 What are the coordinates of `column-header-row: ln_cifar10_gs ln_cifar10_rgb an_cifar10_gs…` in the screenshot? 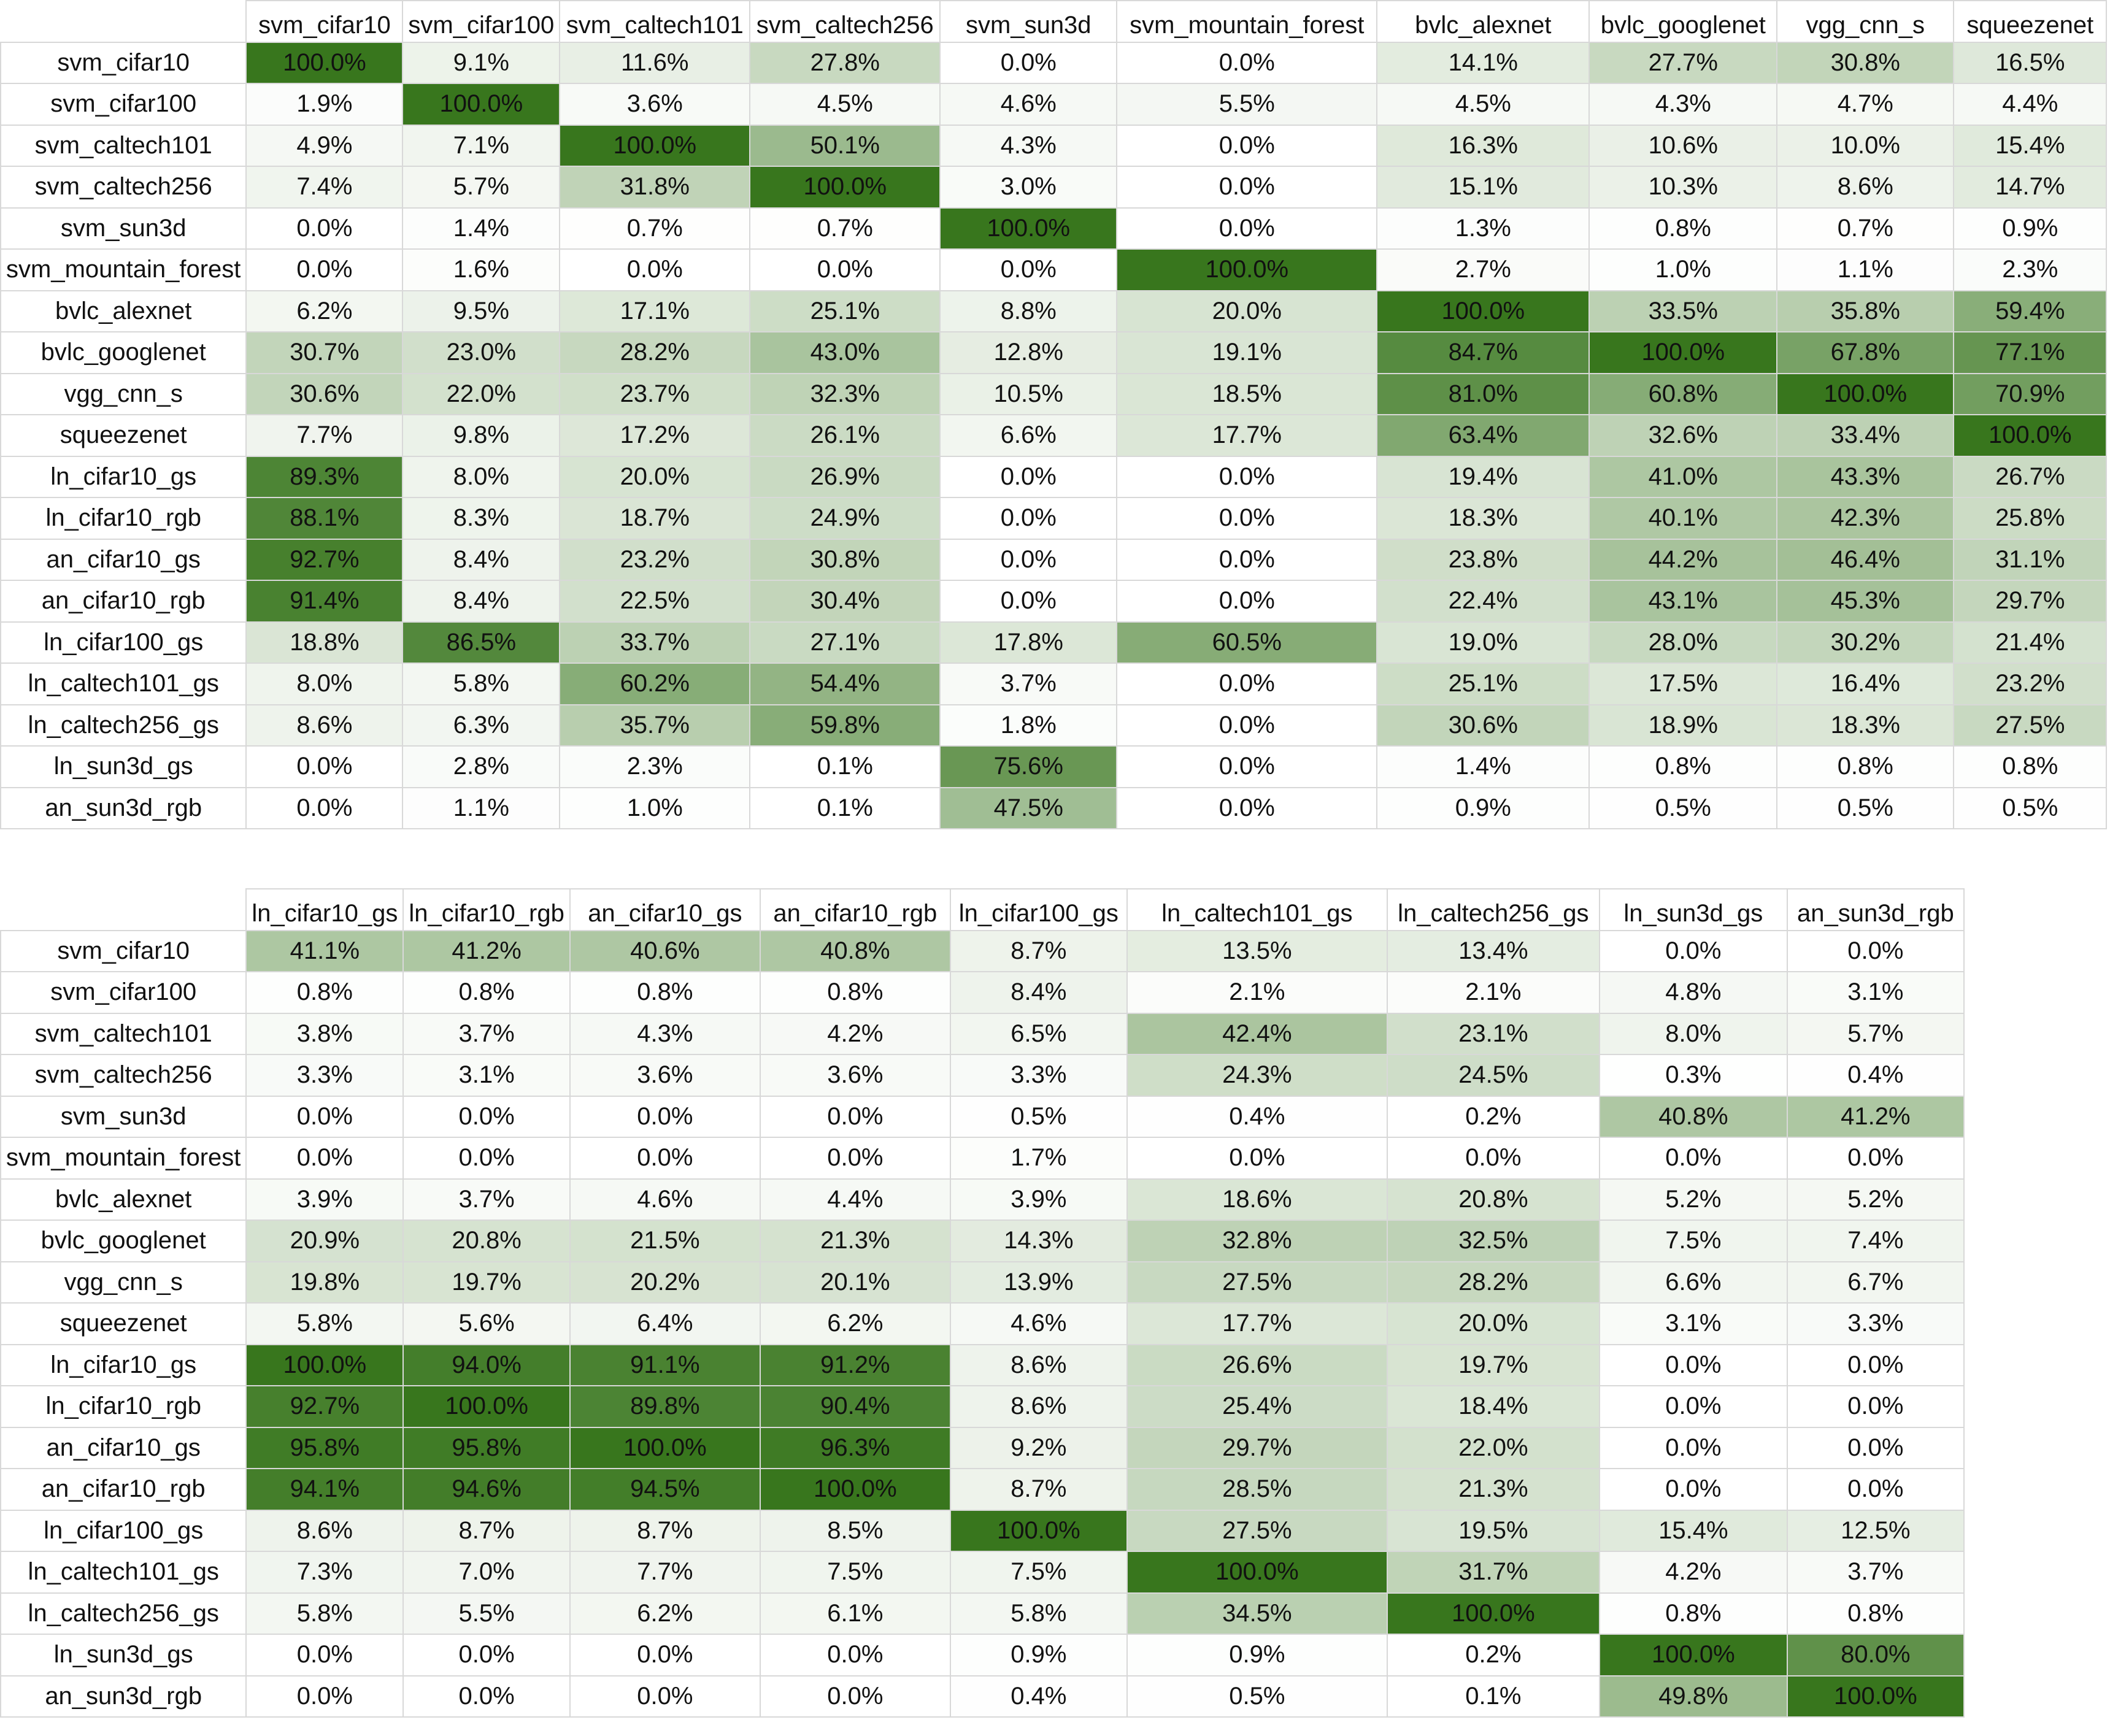 It's located at (983, 910).